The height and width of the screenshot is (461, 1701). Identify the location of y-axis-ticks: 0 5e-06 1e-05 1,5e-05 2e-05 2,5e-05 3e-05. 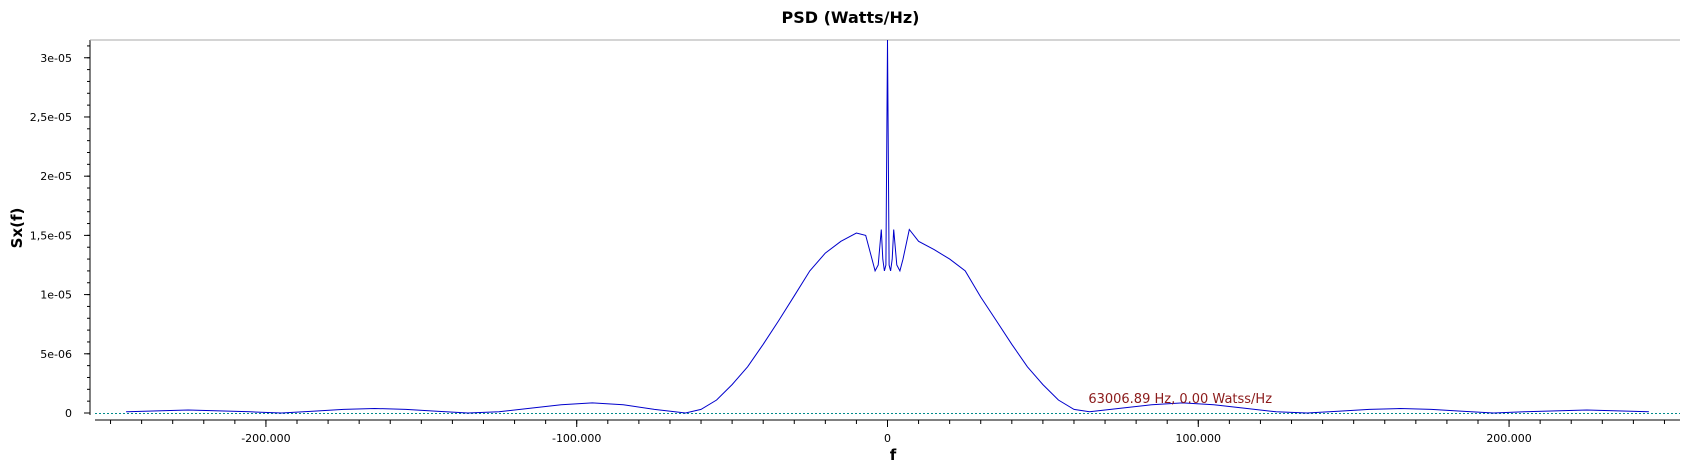
(60, 236).